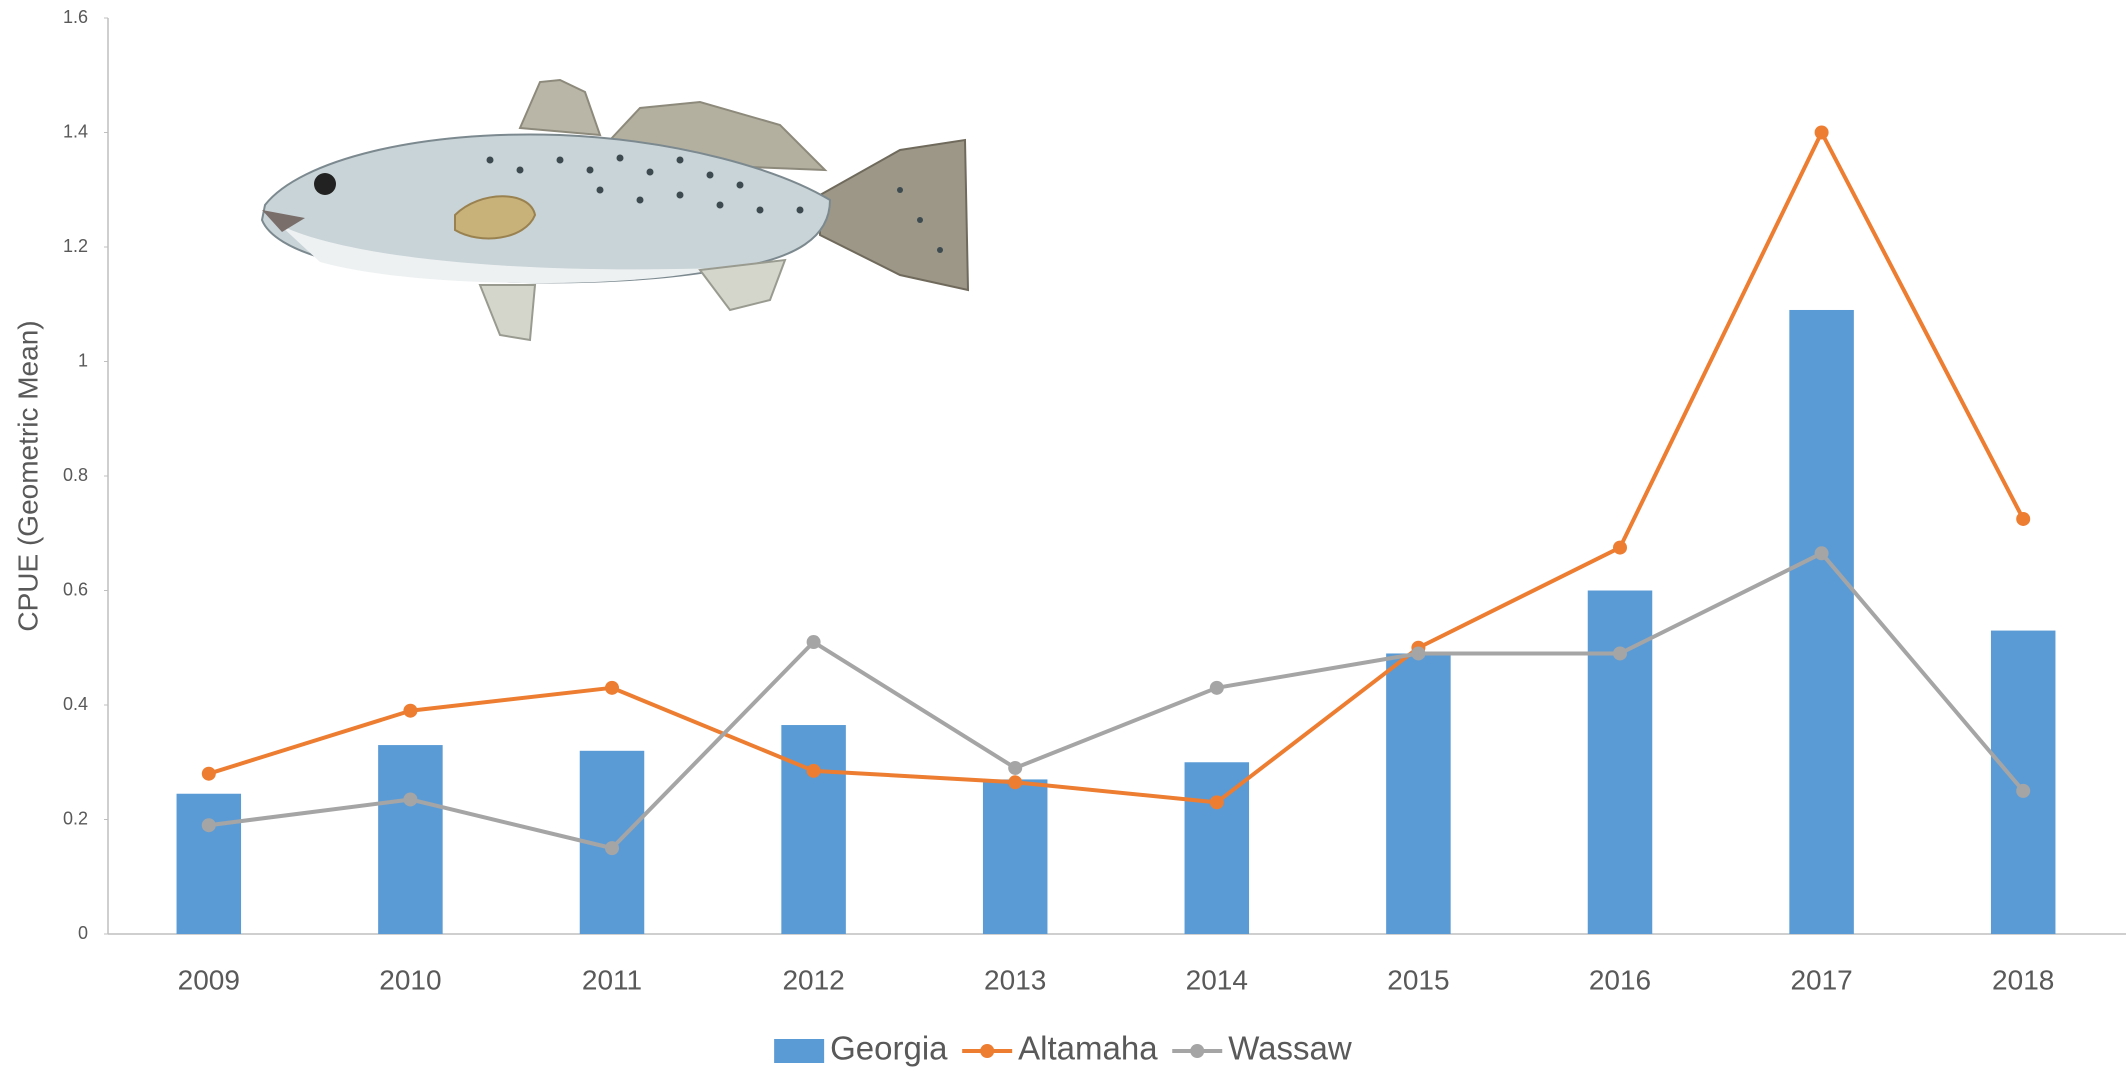 The image size is (2126, 1071). Describe the element at coordinates (27, 475) in the screenshot. I see `y-axis-label: CPUE (Geometric Mean)` at that location.